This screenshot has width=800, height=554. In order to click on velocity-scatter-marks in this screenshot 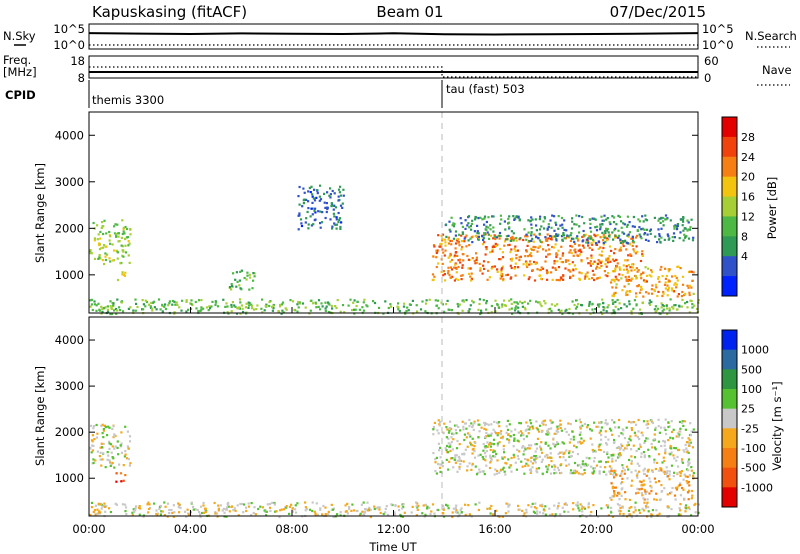, I will do `click(394, 468)`.